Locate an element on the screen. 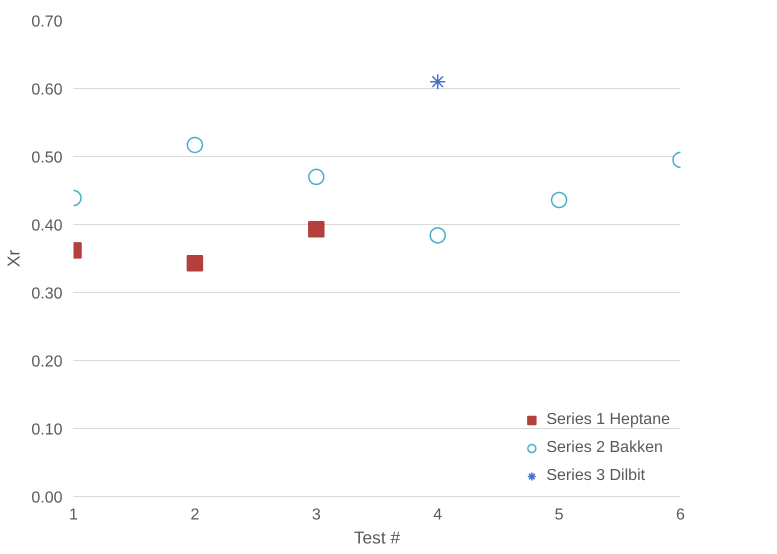  y-axis-title: Xr is located at coordinates (13, 259).